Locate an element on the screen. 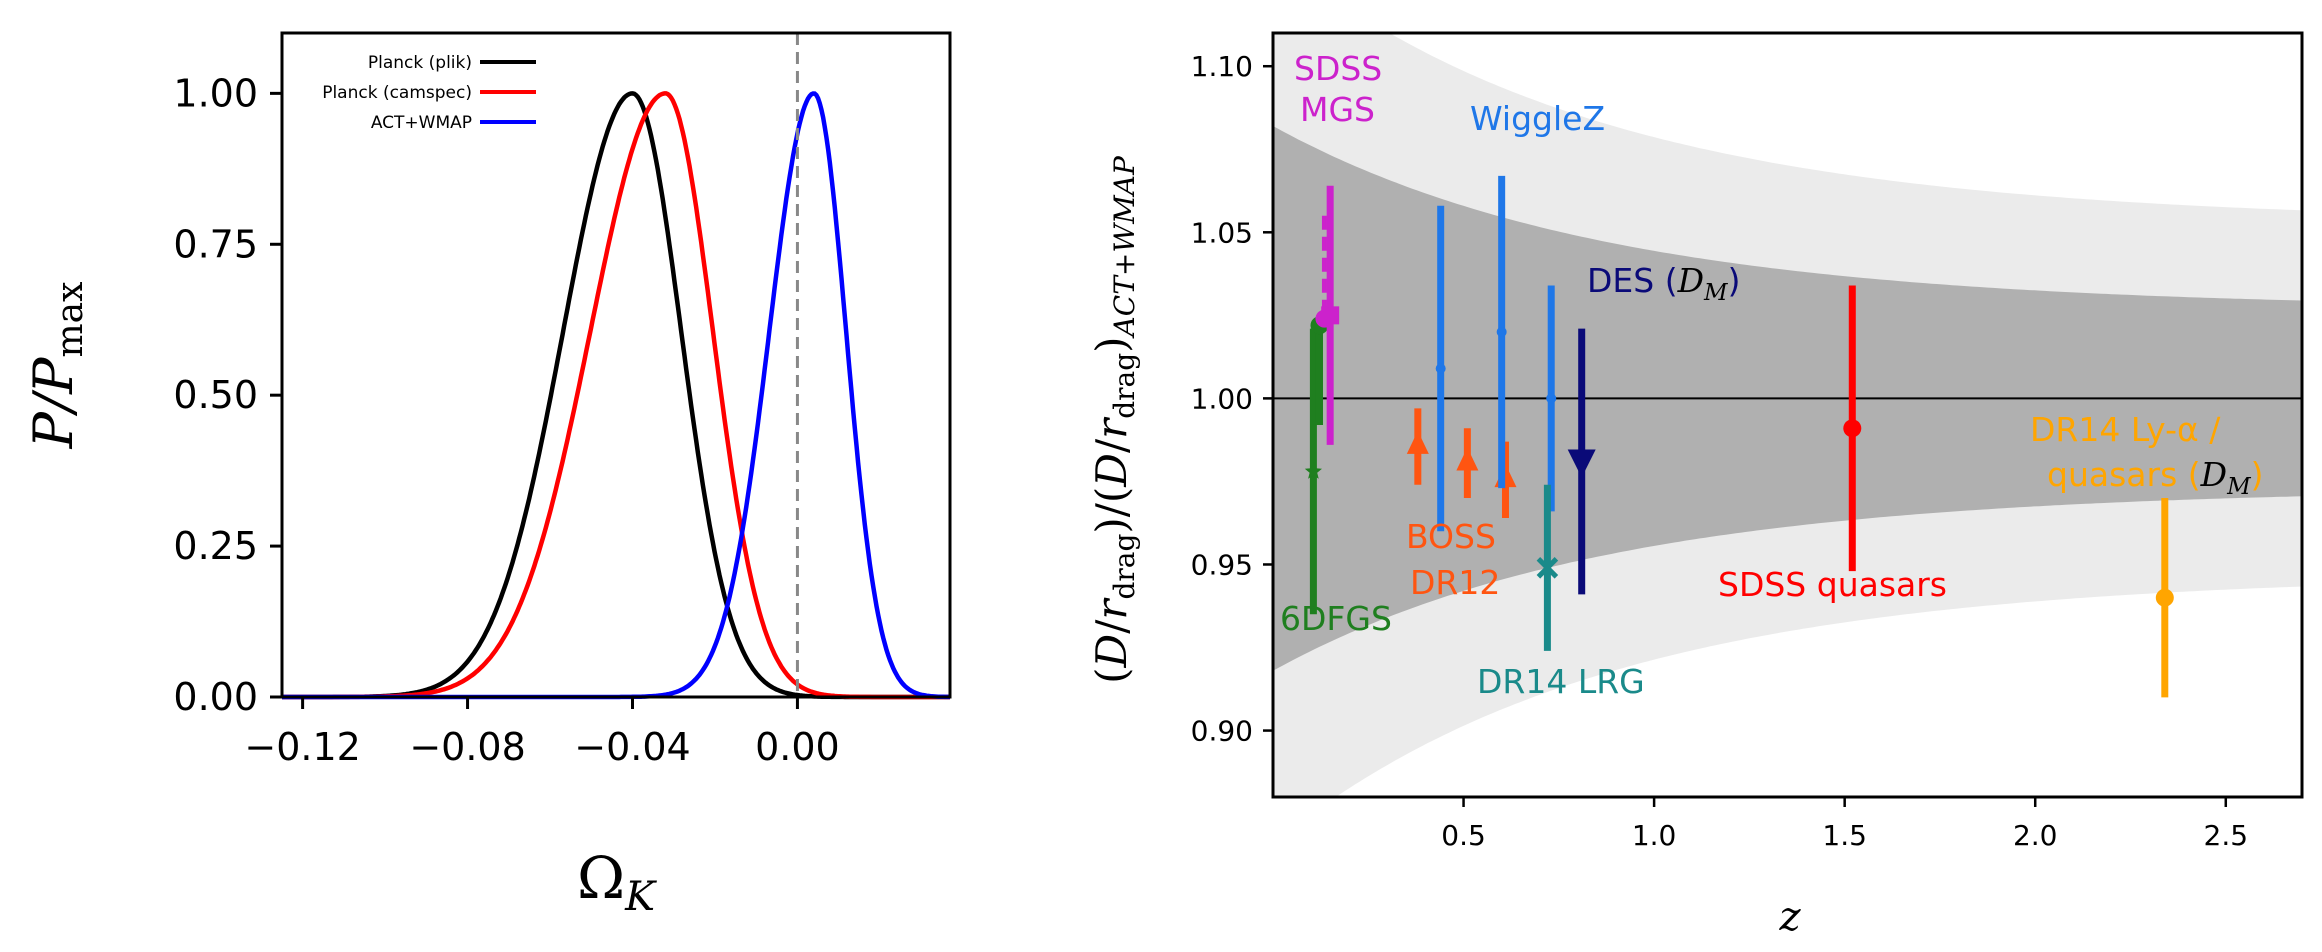 The height and width of the screenshot is (952, 2322). label-des-suffix: ) is located at coordinates (1734, 280).